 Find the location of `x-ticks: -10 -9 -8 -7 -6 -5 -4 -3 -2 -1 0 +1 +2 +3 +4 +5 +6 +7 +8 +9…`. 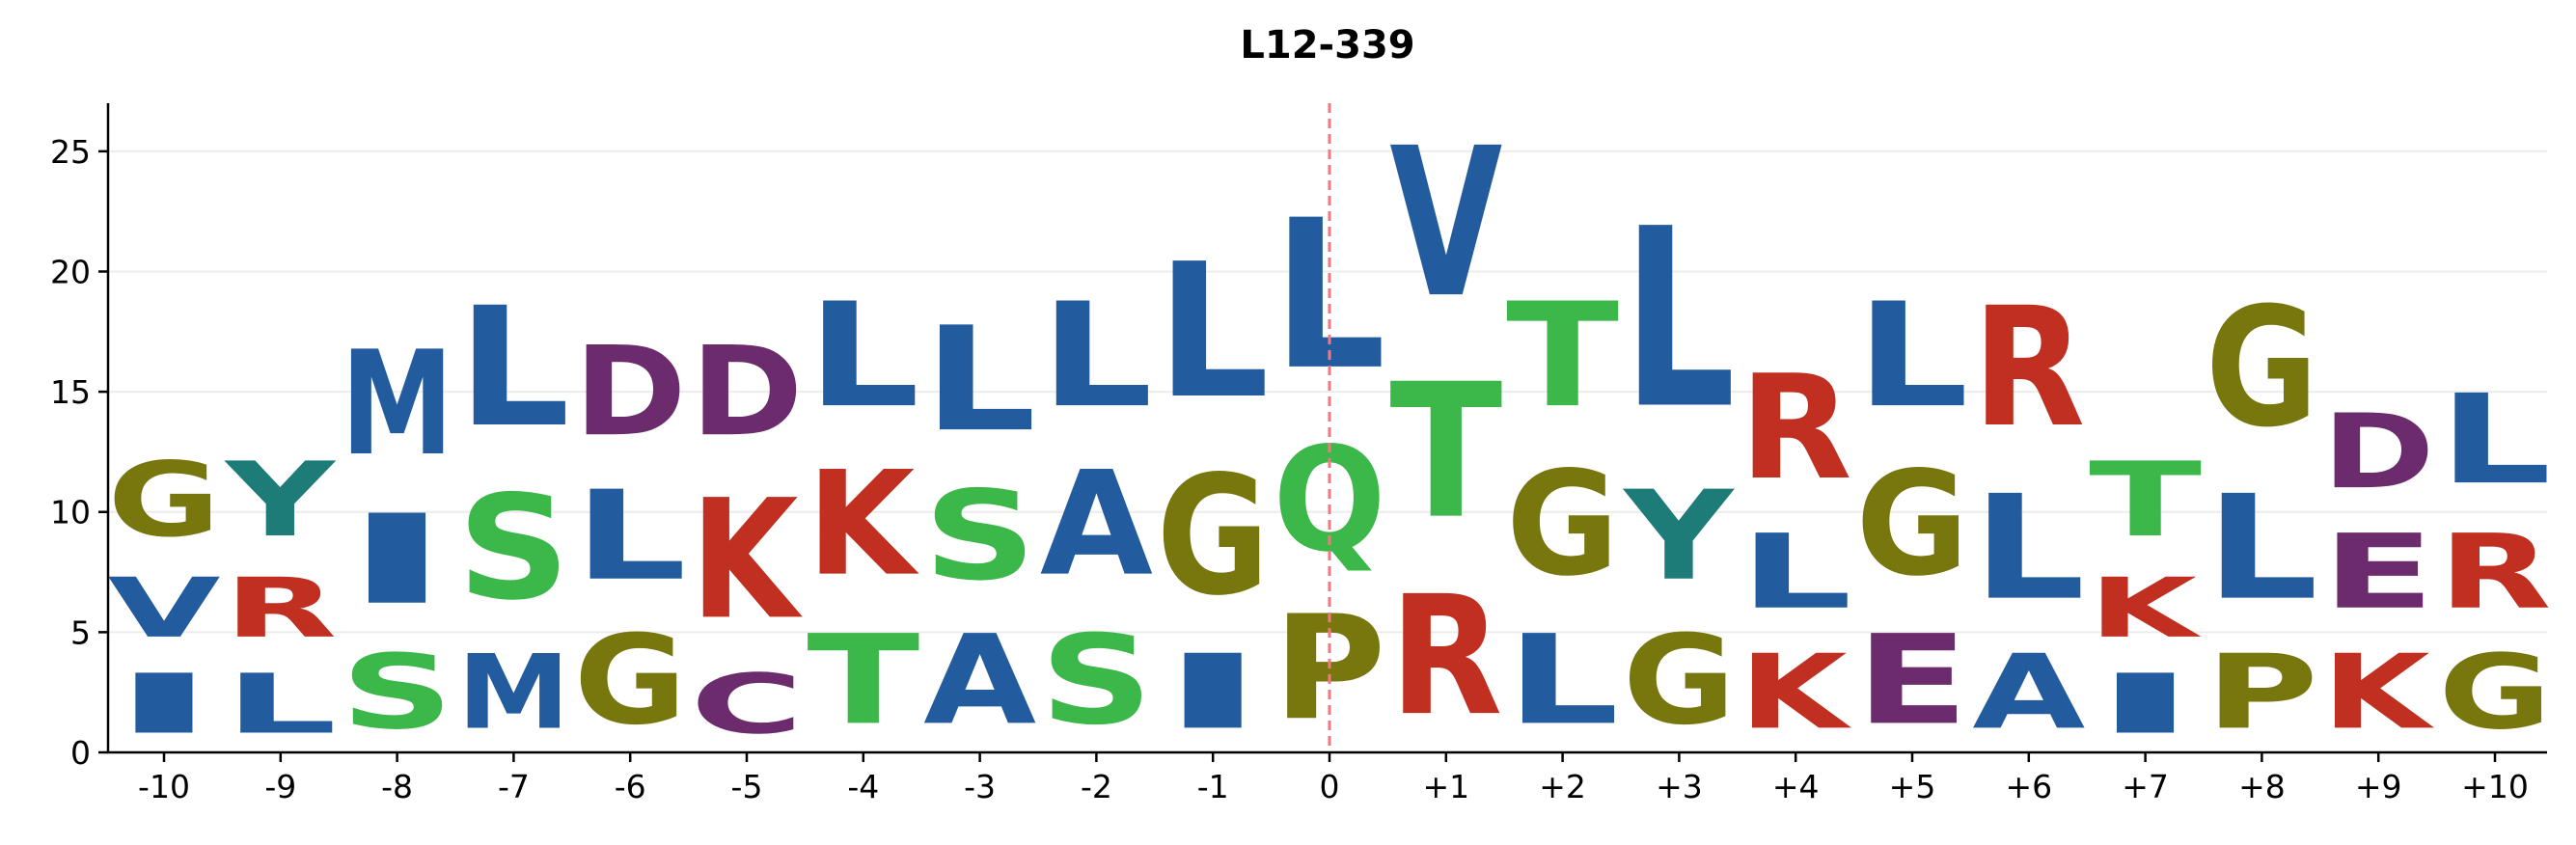

x-ticks: -10 -9 -8 -7 -6 -5 -4 -3 -2 -1 0 +1 +2 +3 +4 +5 +6 +7 +8 +9… is located at coordinates (1334, 778).